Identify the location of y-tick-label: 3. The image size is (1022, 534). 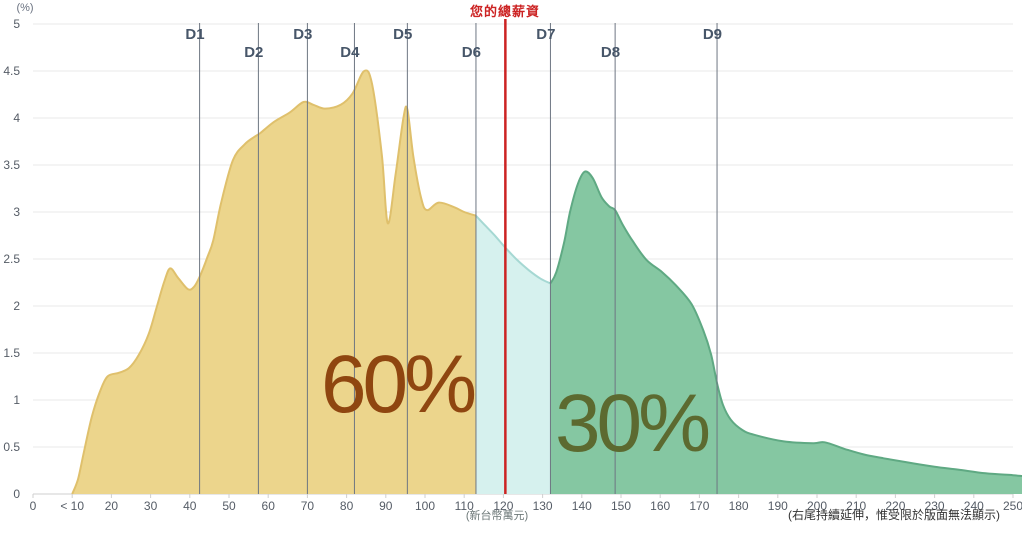
(16, 212).